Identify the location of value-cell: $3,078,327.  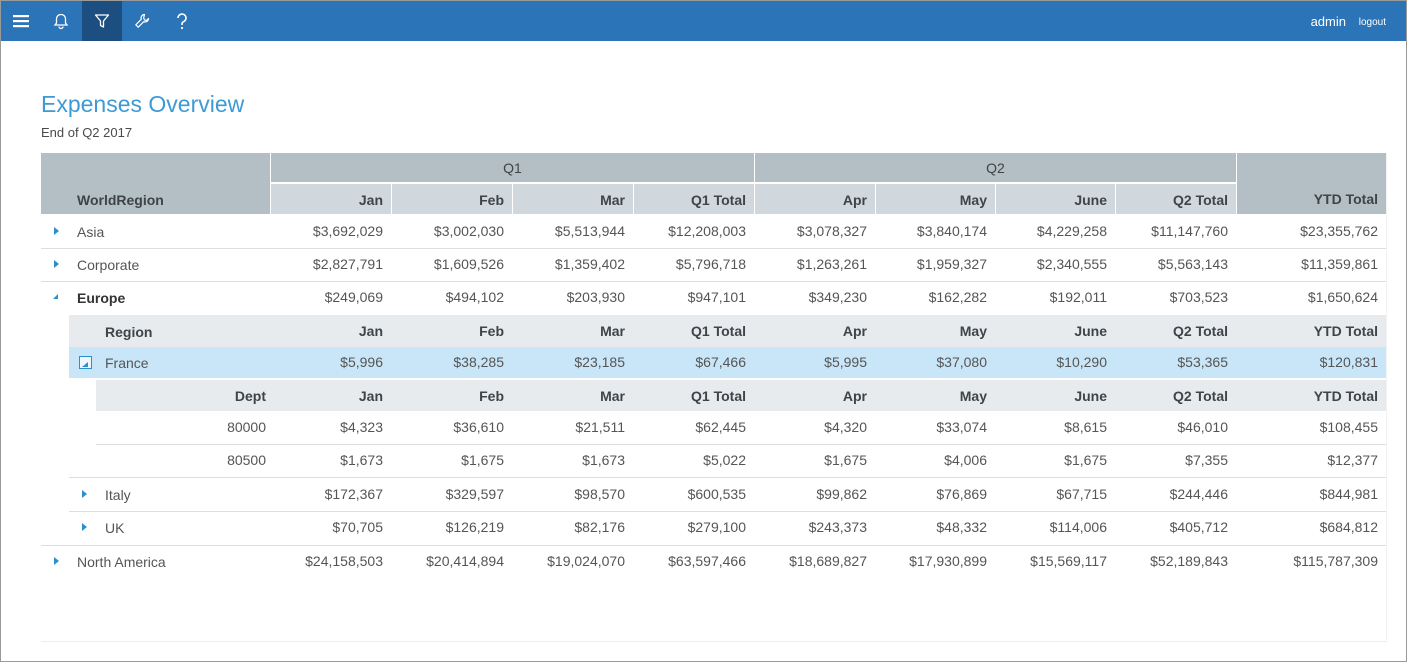
(831, 231).